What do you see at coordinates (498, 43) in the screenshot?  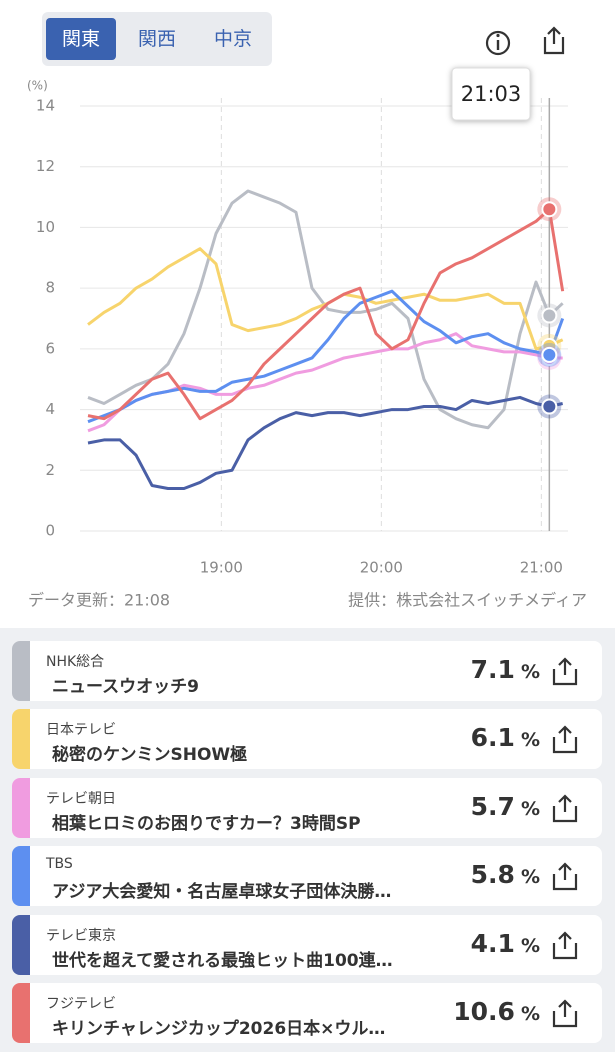 I see `info-icon` at bounding box center [498, 43].